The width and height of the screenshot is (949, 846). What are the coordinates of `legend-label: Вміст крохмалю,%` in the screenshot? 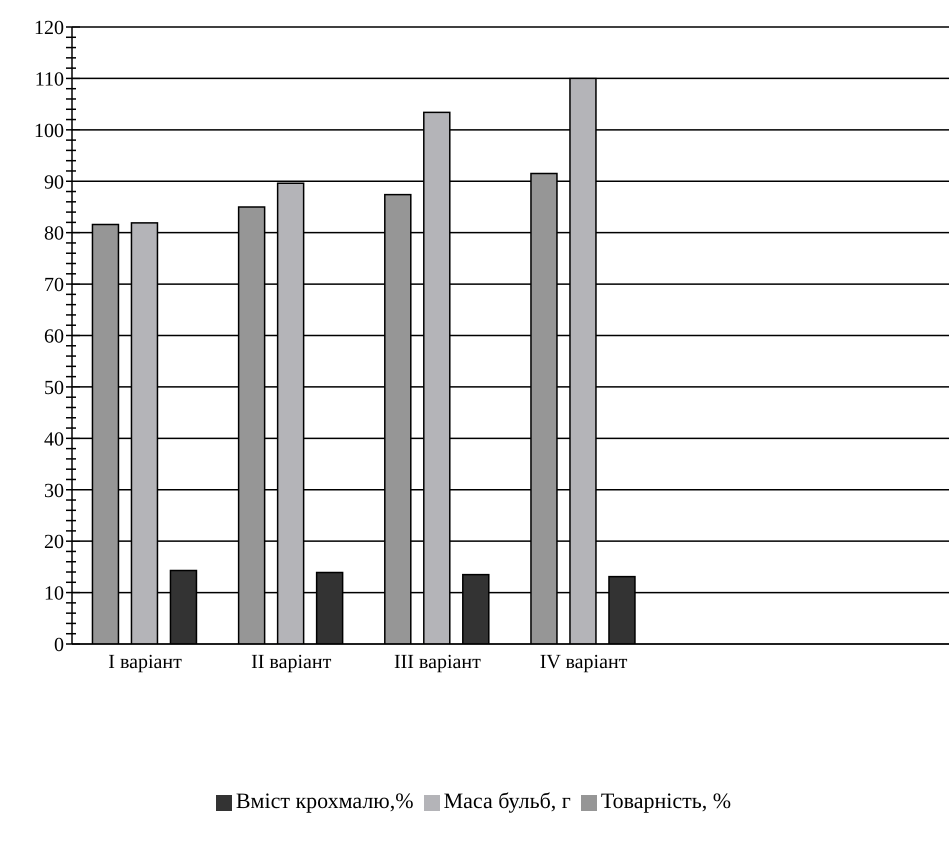 It's located at (325, 800).